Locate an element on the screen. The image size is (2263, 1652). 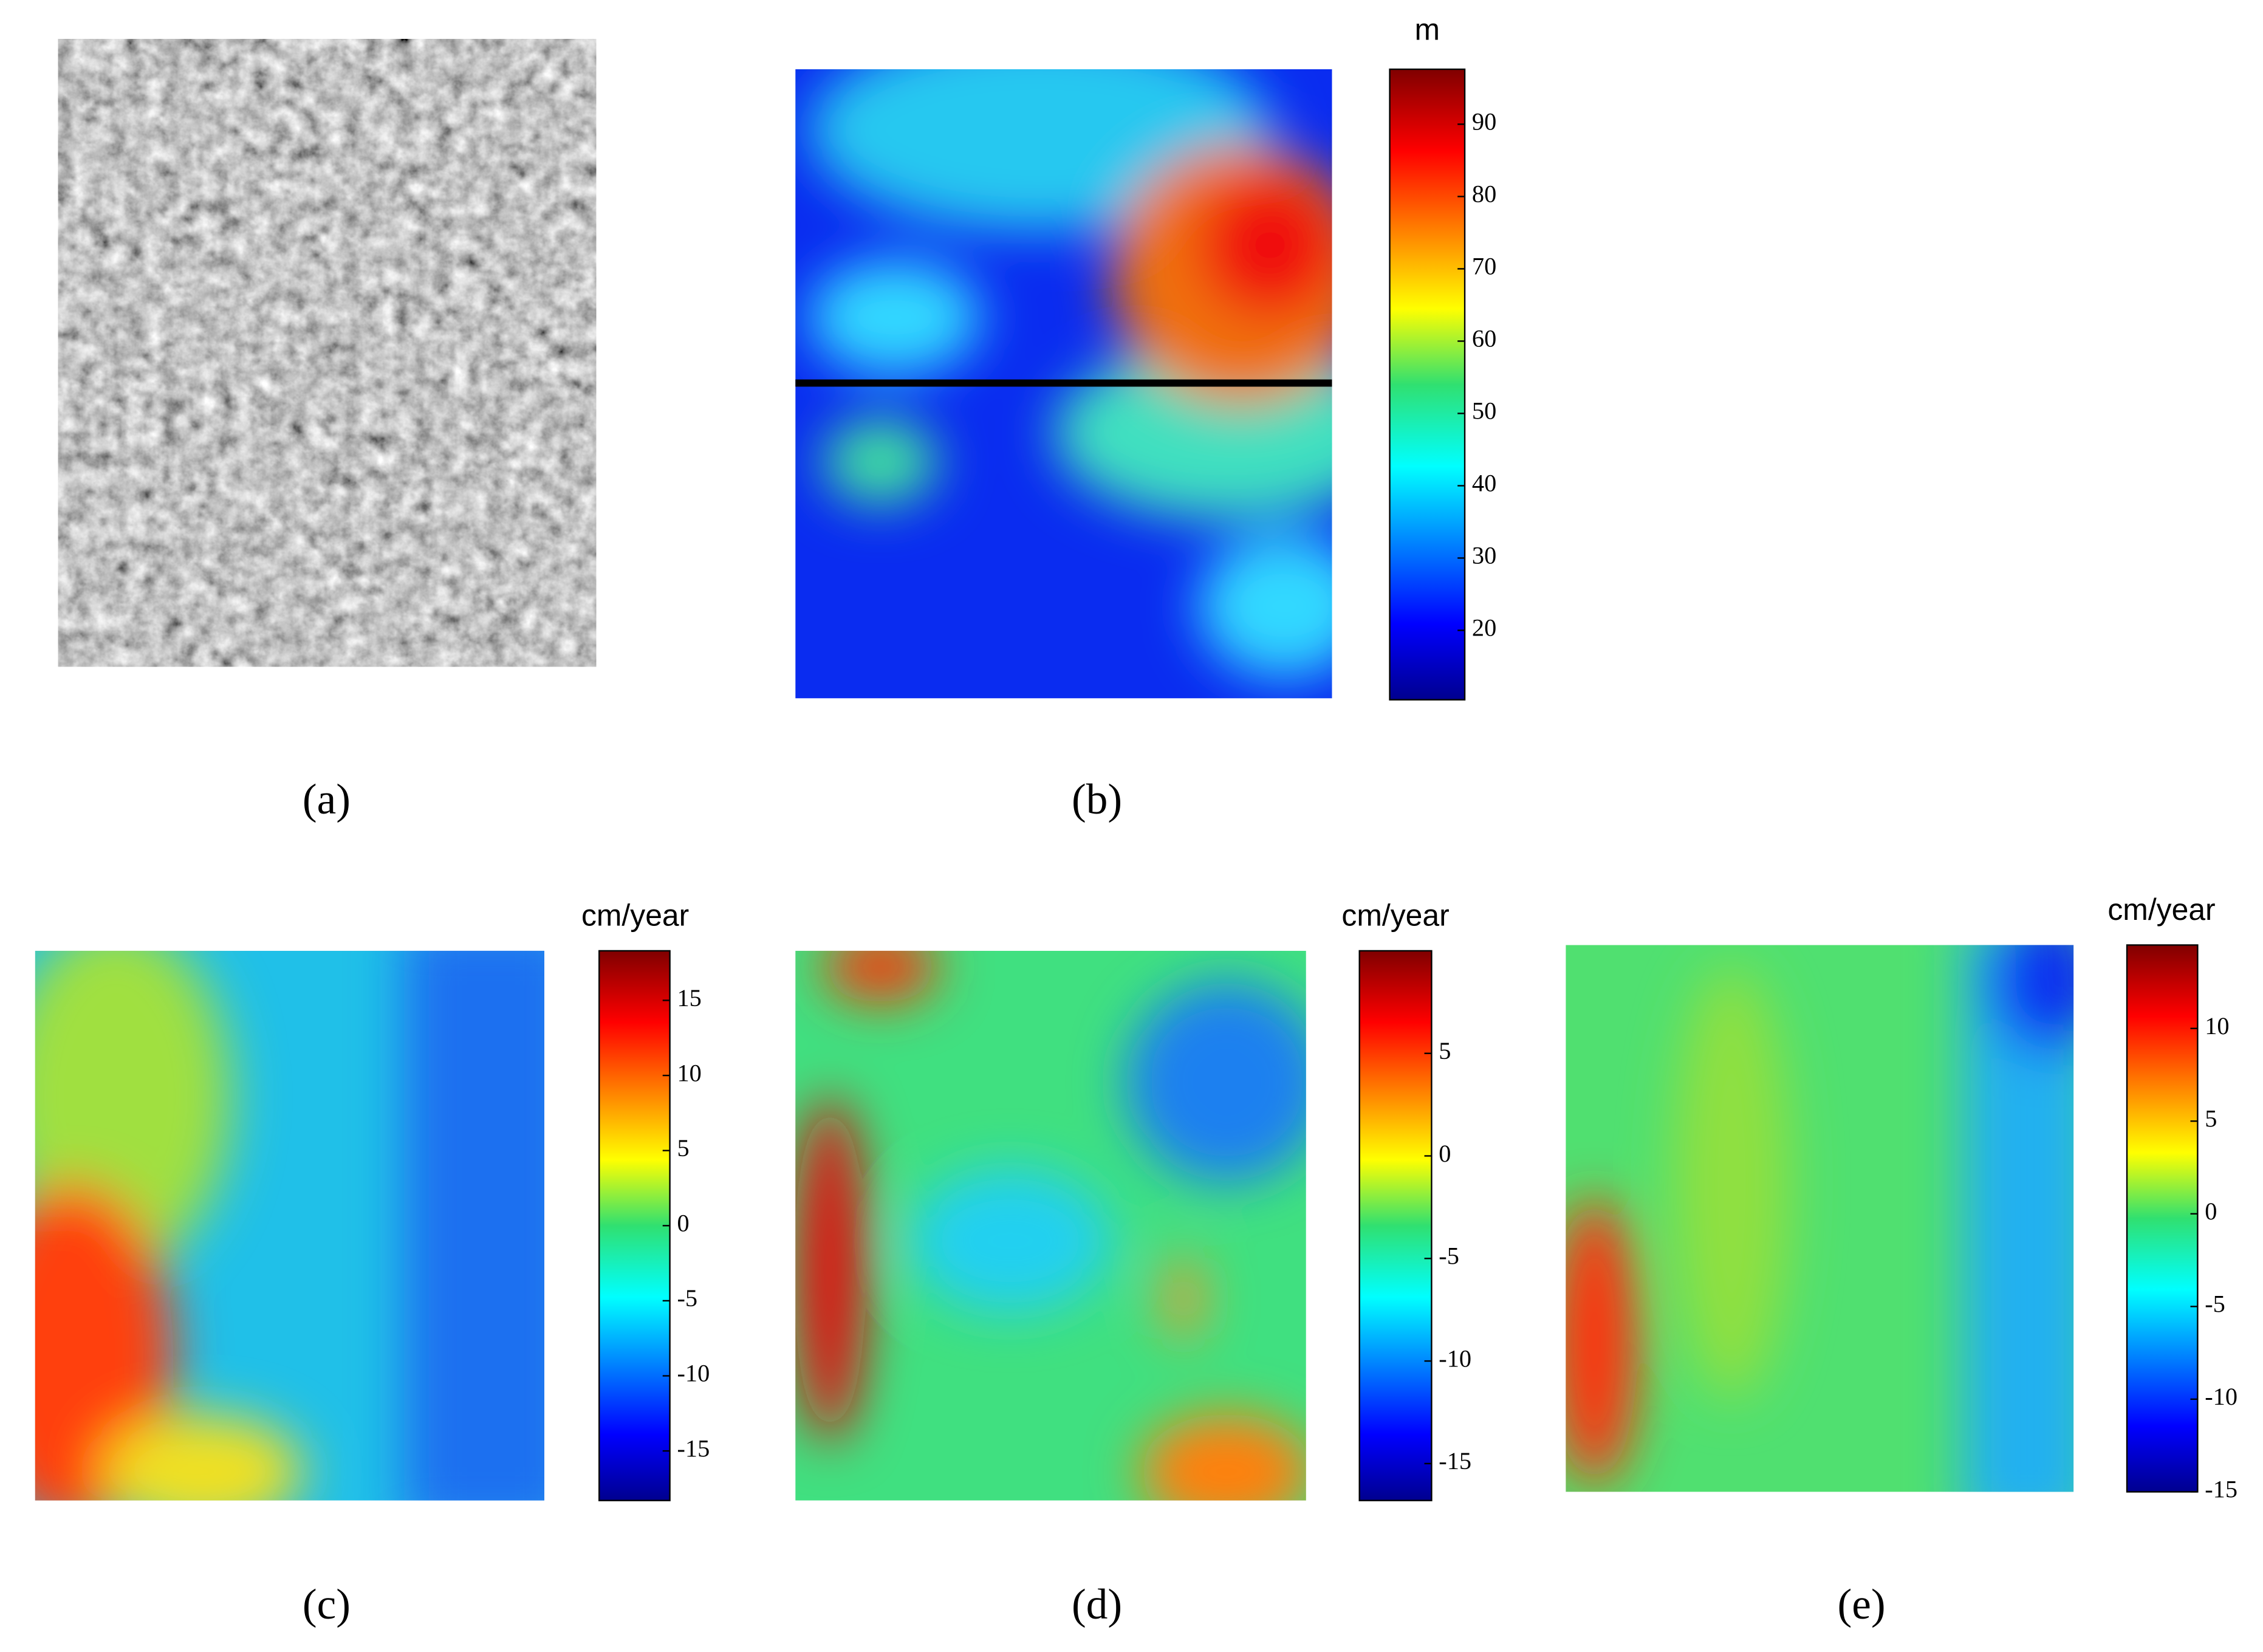
panel-label: (e) is located at coordinates (1862, 1604).